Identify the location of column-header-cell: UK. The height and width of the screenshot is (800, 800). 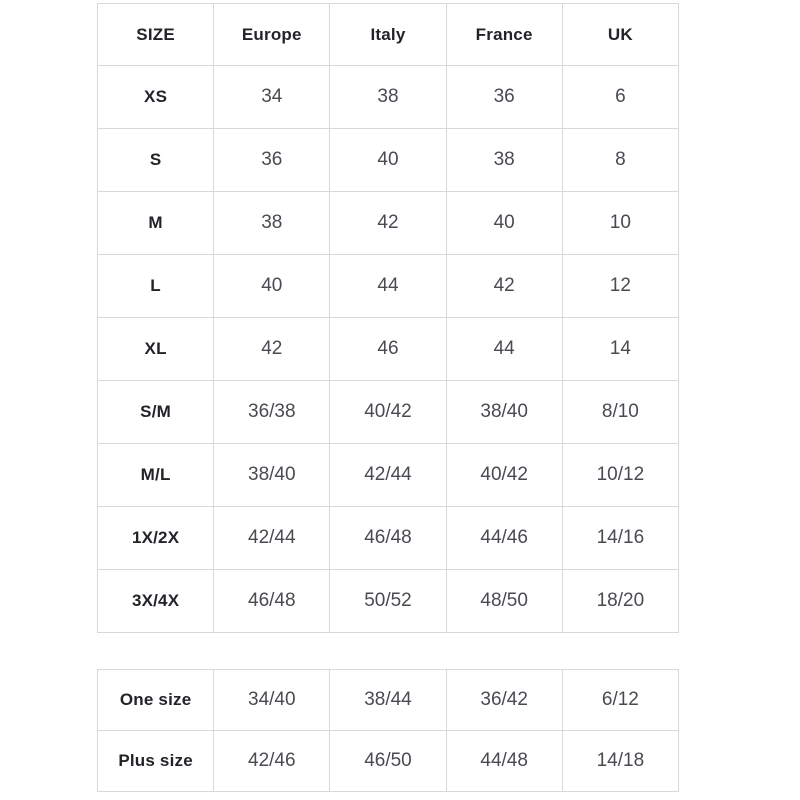
(620, 34).